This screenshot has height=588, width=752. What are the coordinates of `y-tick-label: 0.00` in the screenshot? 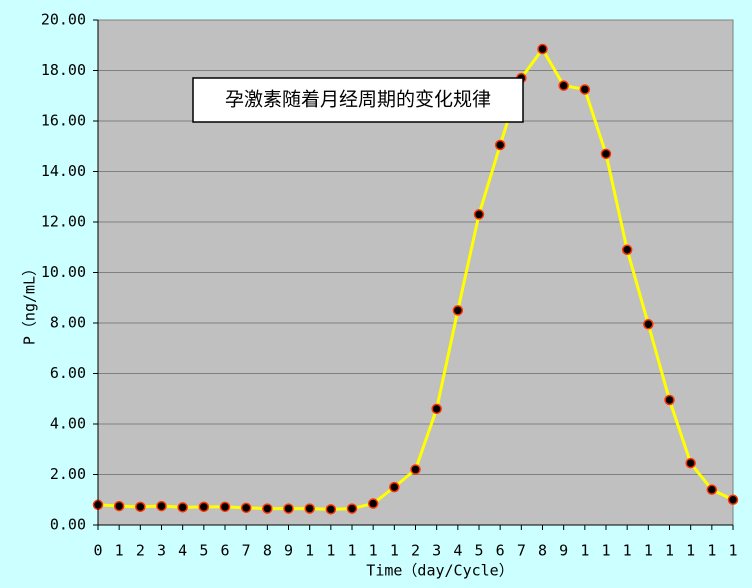 It's located at (68, 525).